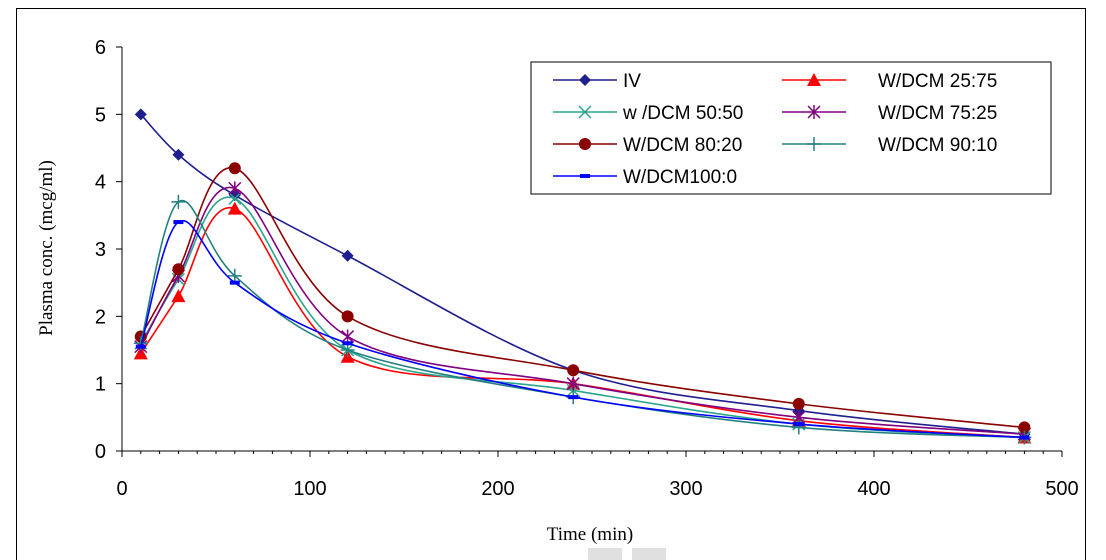 Image resolution: width=1106 pixels, height=560 pixels. What do you see at coordinates (590, 534) in the screenshot?
I see `x-axis-title: Time (min)` at bounding box center [590, 534].